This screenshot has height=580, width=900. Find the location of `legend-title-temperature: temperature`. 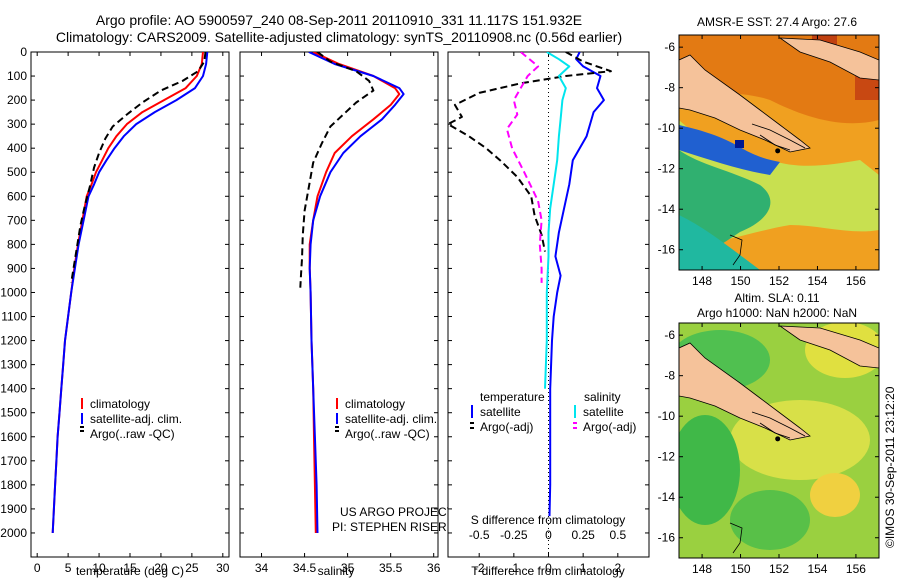

legend-title-temperature: temperature is located at coordinates (512, 397).